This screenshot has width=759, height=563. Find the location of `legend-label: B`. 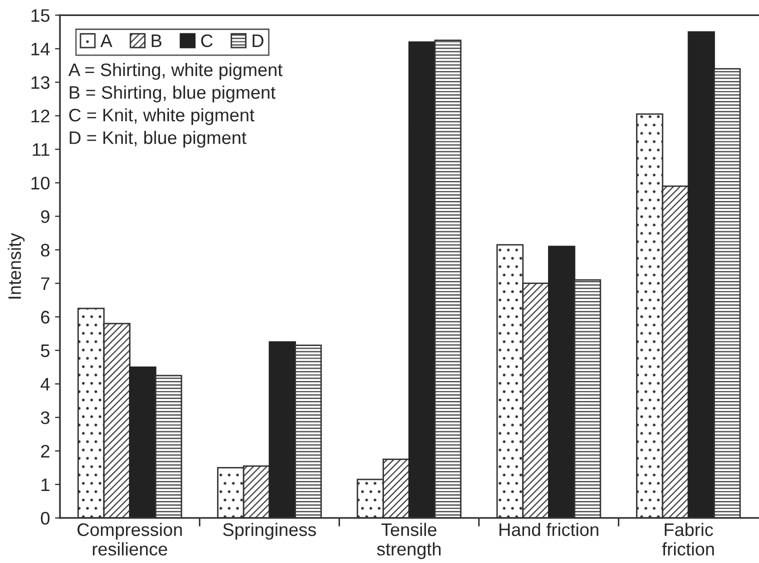

legend-label: B is located at coordinates (157, 40).